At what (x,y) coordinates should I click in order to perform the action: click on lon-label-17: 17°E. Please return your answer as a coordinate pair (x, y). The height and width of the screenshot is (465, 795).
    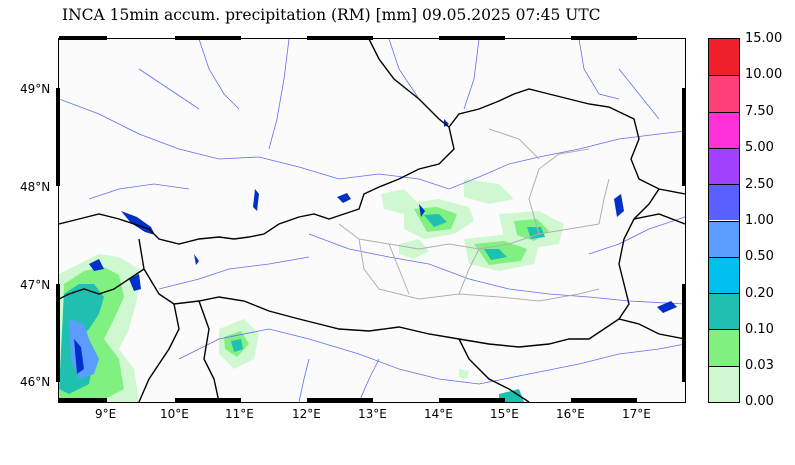
    Looking at the image, I should click on (636, 414).